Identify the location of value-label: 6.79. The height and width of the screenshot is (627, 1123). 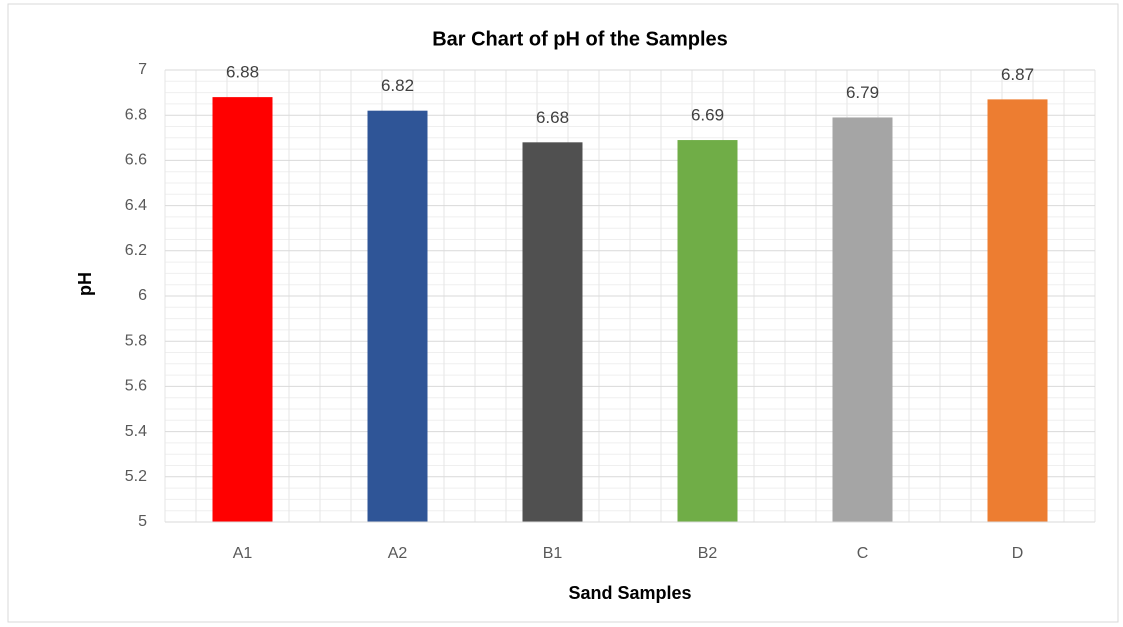
(862, 92).